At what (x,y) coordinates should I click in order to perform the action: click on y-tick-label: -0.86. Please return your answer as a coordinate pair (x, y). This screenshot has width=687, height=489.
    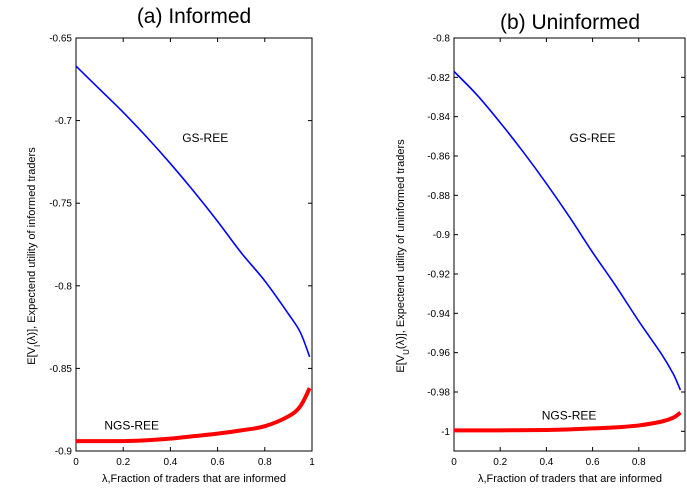
    Looking at the image, I should click on (438, 157).